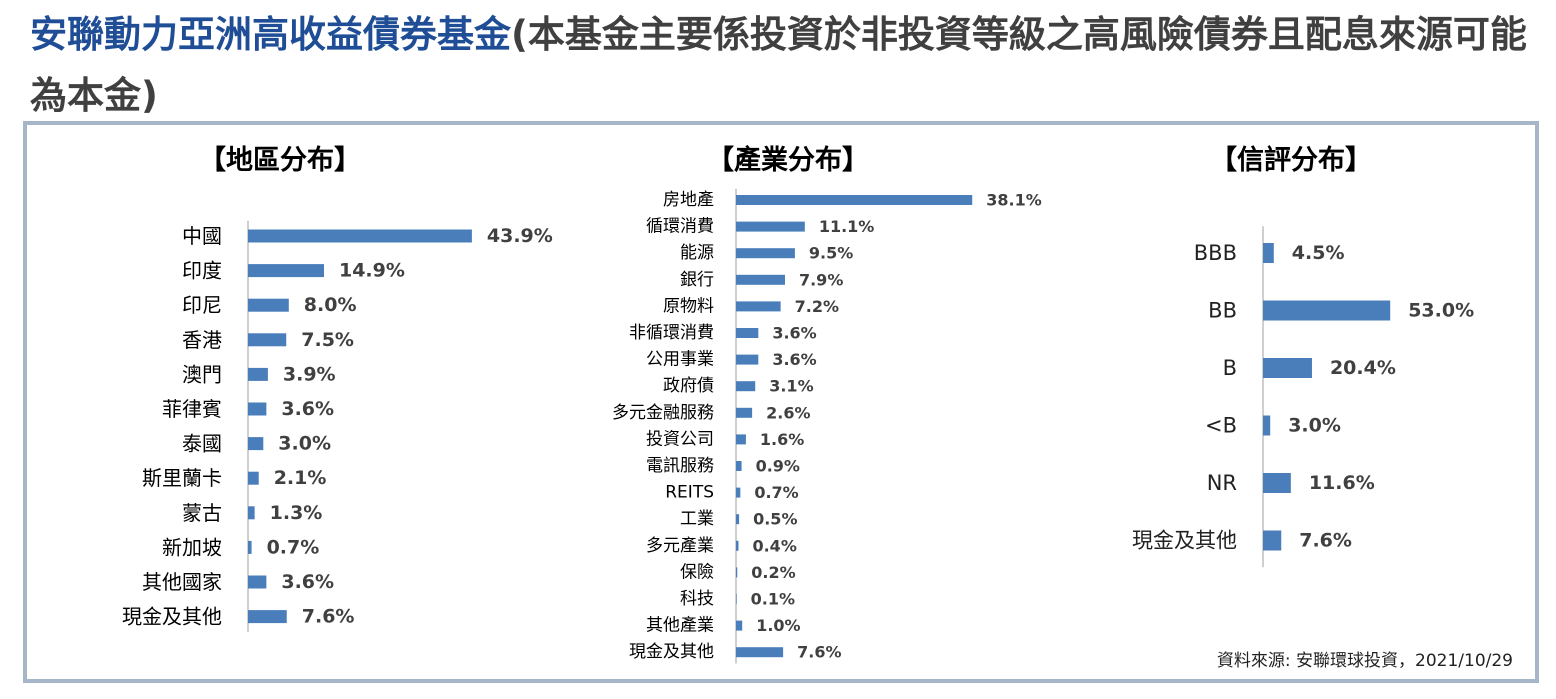  Describe the element at coordinates (1184, 541) in the screenshot. I see `rating-category-label: 現金及其他` at that location.